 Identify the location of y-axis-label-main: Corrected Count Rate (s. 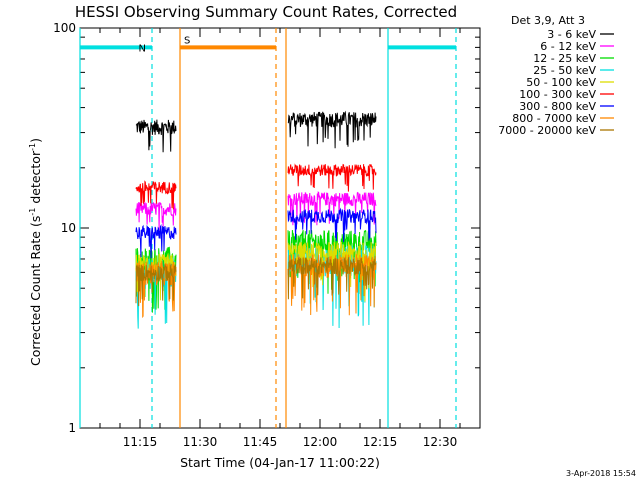
(35, 291).